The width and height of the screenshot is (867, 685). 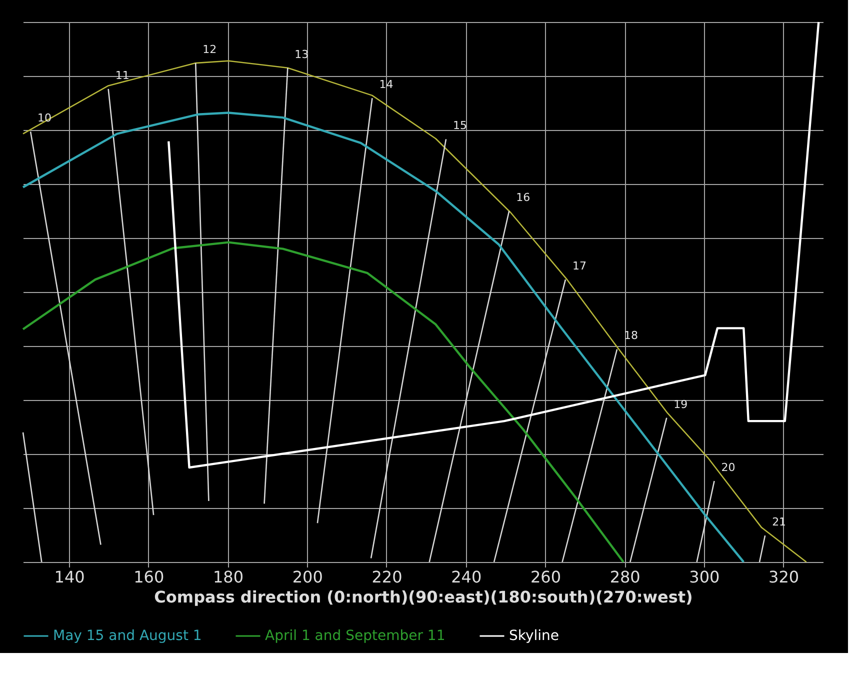 What do you see at coordinates (460, 125) in the screenshot?
I see `annotation: 15` at bounding box center [460, 125].